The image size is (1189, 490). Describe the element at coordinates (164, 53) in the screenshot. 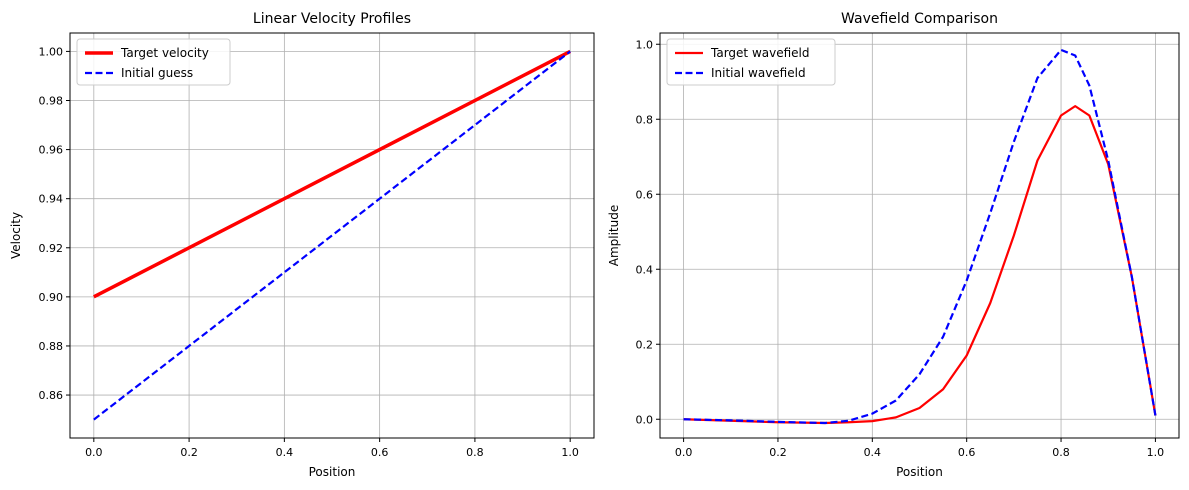

I see `legend-label: Target velocity` at that location.